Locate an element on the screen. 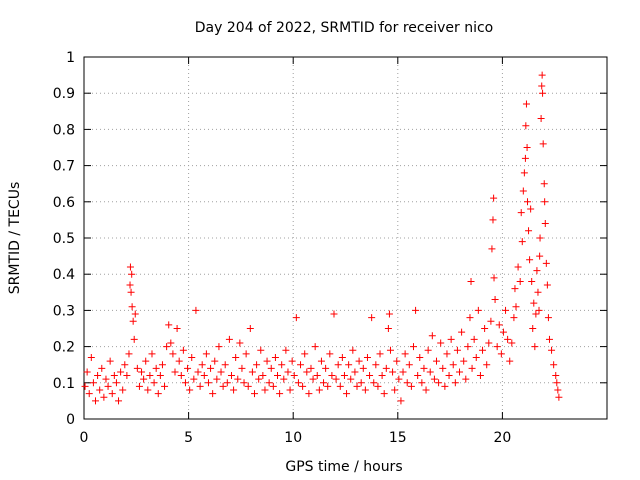 This screenshot has width=640, height=480. y-tick-label: 0.4 is located at coordinates (64, 275).